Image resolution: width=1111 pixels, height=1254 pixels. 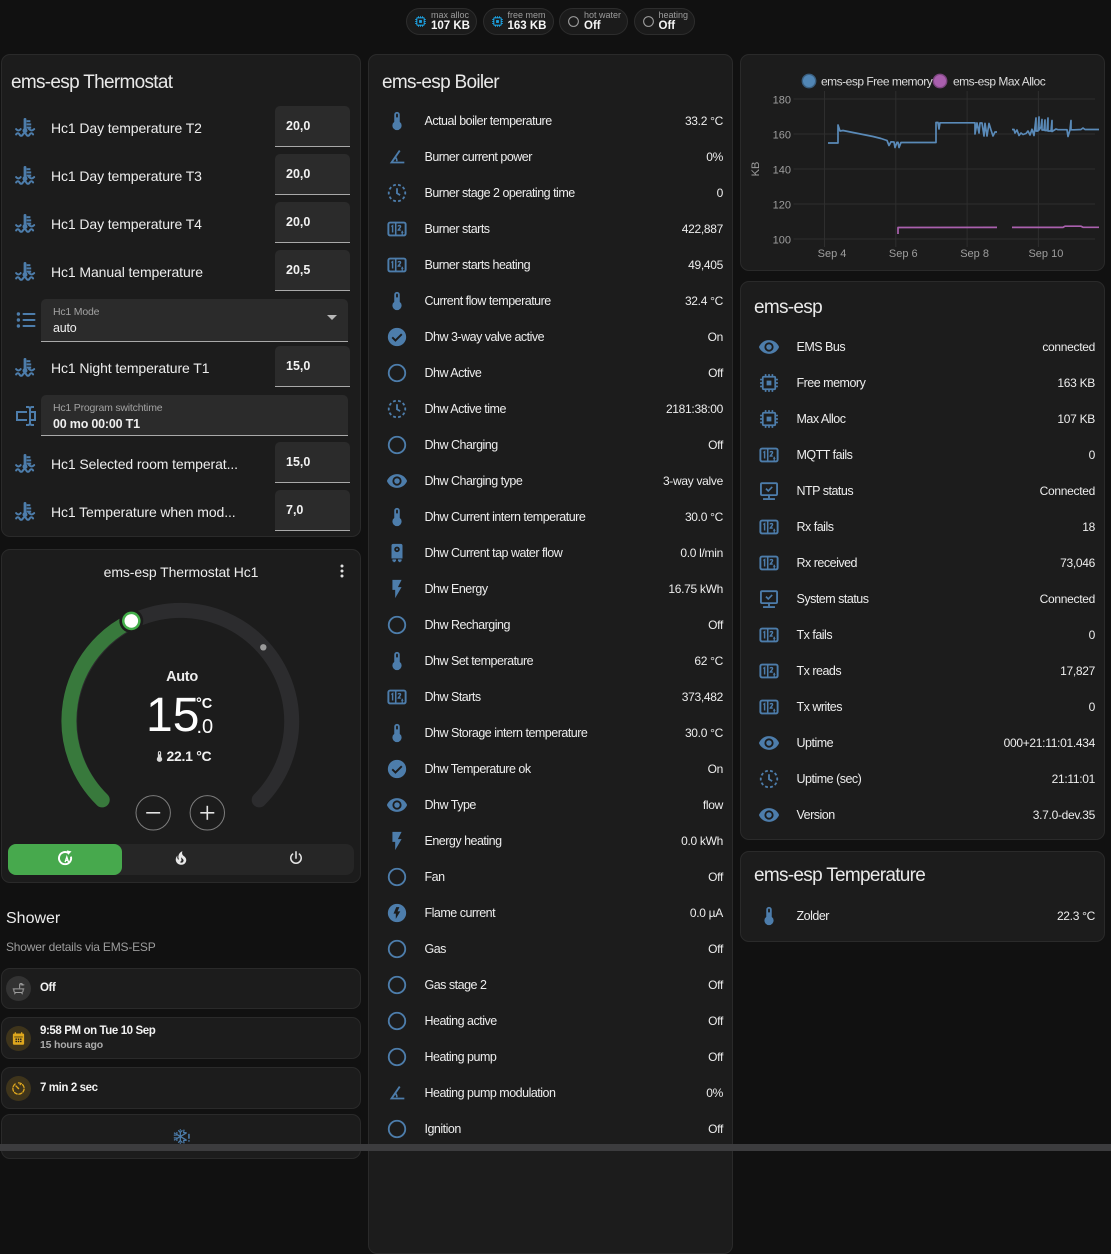 What do you see at coordinates (782, 101) in the screenshot?
I see `svg-text: 180` at bounding box center [782, 101].